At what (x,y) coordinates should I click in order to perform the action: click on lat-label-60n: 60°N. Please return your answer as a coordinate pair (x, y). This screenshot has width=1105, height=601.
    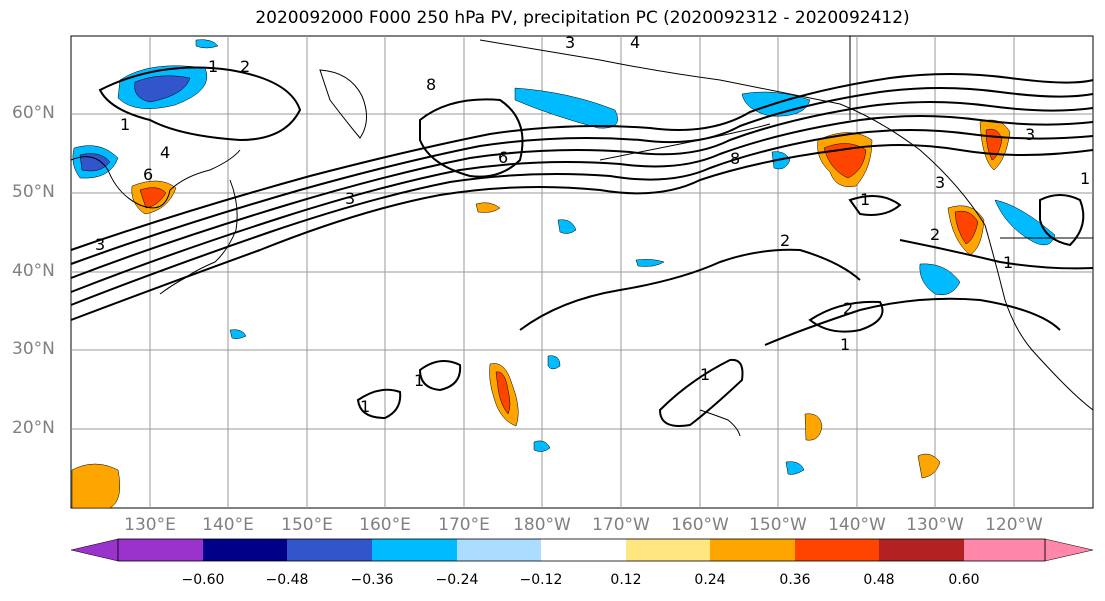
    Looking at the image, I should click on (33, 113).